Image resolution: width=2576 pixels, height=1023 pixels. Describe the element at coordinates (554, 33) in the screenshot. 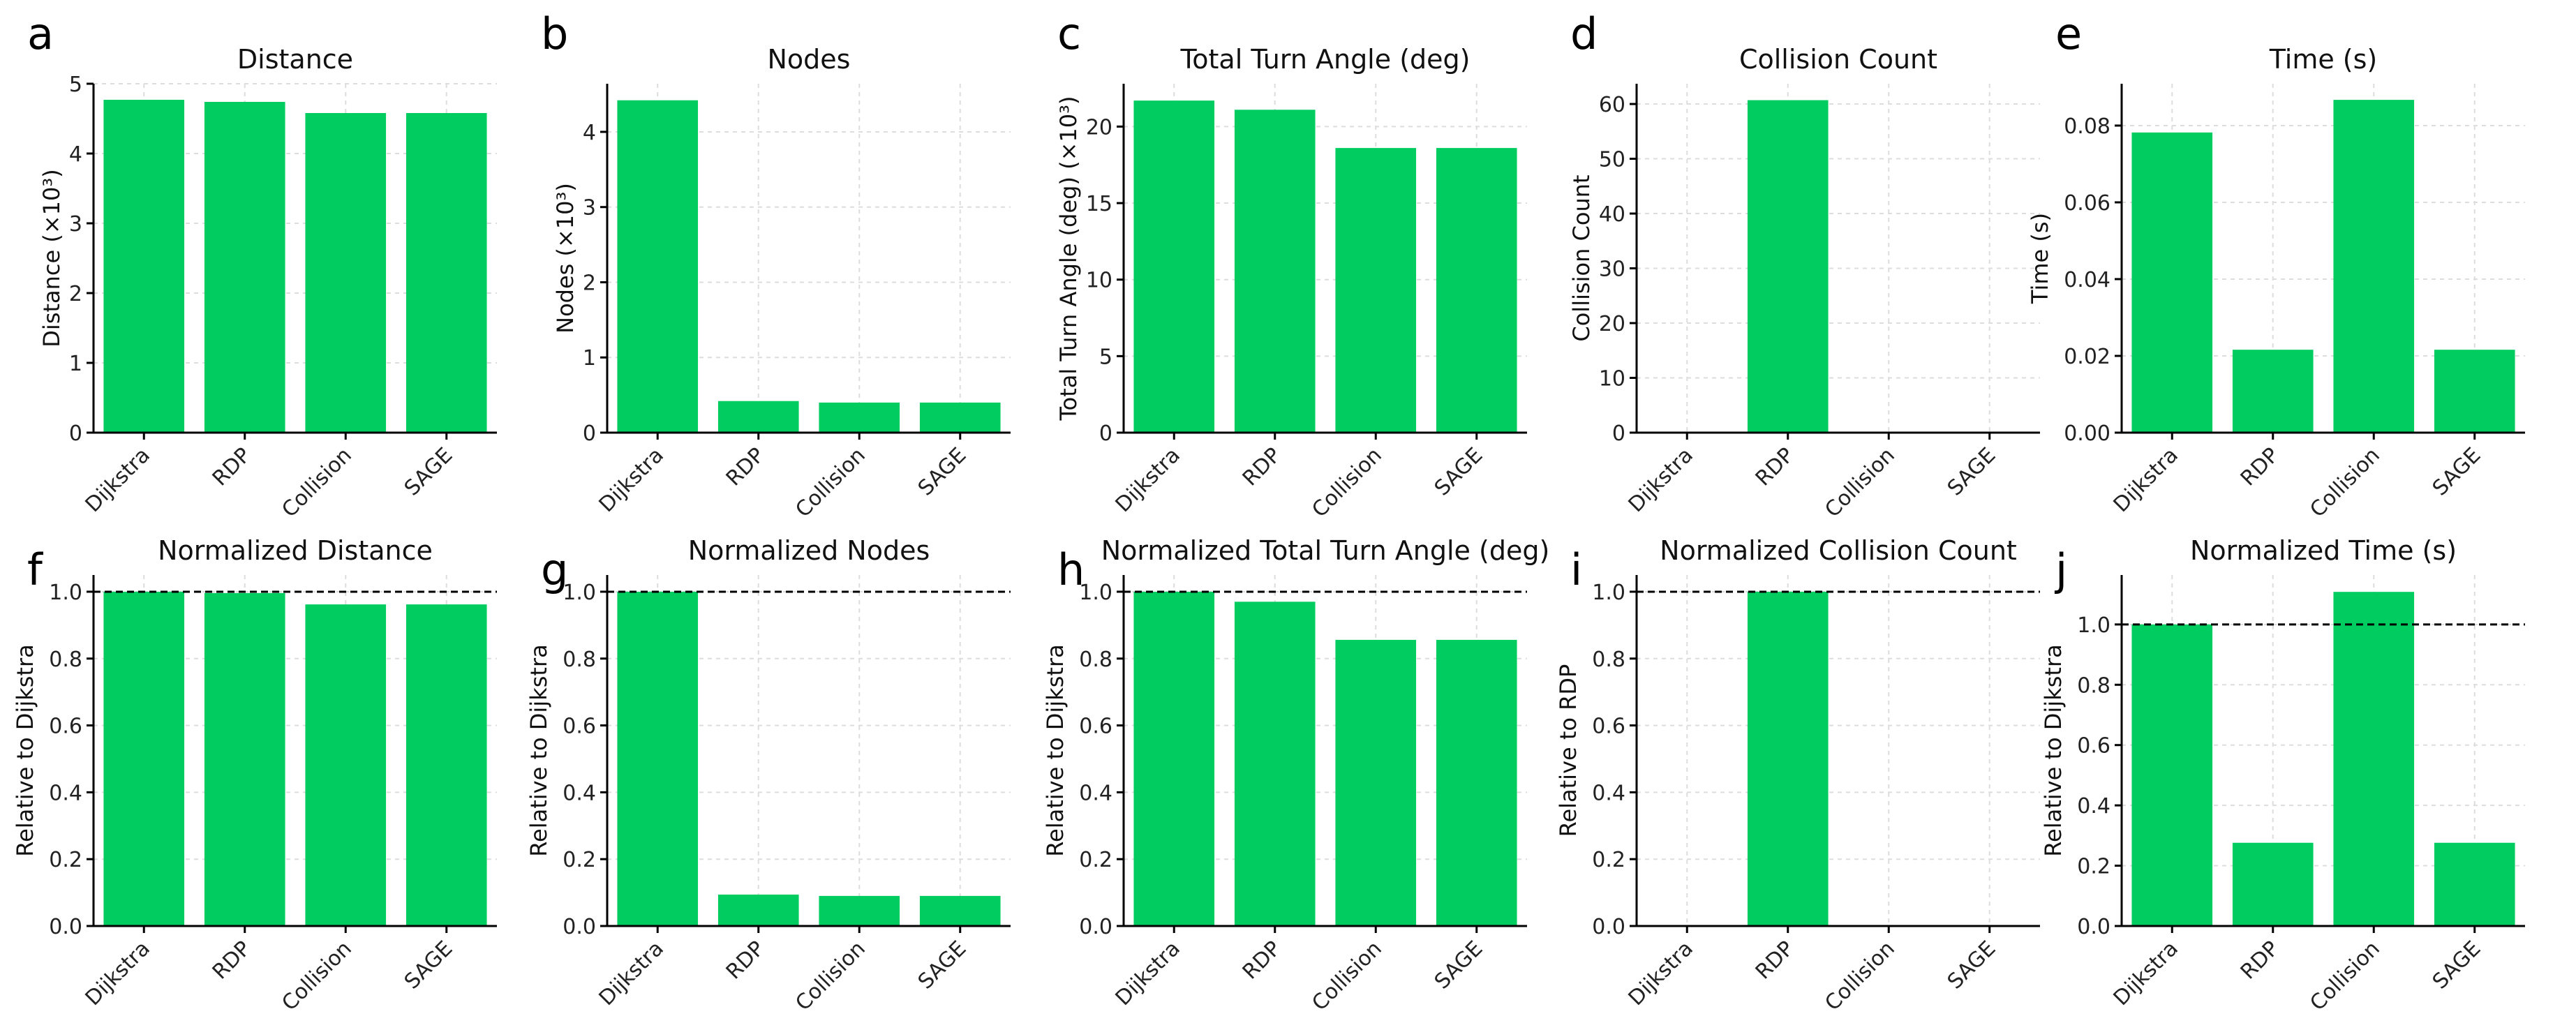

I see `panel-letter: b` at that location.